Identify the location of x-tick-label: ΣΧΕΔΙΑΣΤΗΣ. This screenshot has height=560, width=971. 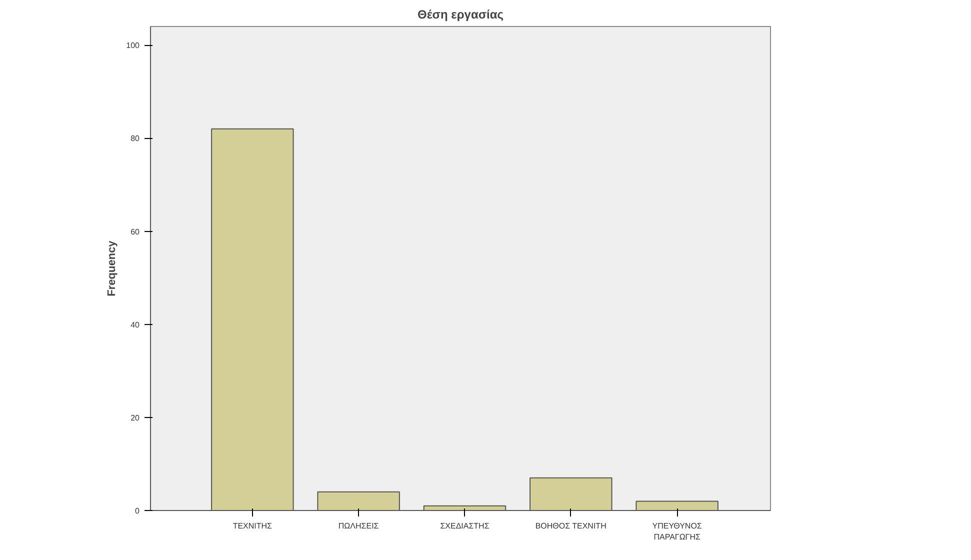
(465, 526).